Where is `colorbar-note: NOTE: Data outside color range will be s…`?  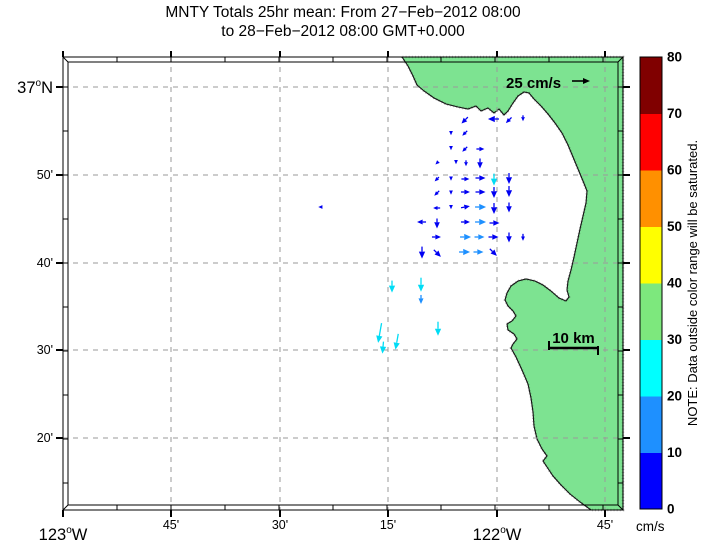 colorbar-note: NOTE: Data outside color range will be s… is located at coordinates (692, 283).